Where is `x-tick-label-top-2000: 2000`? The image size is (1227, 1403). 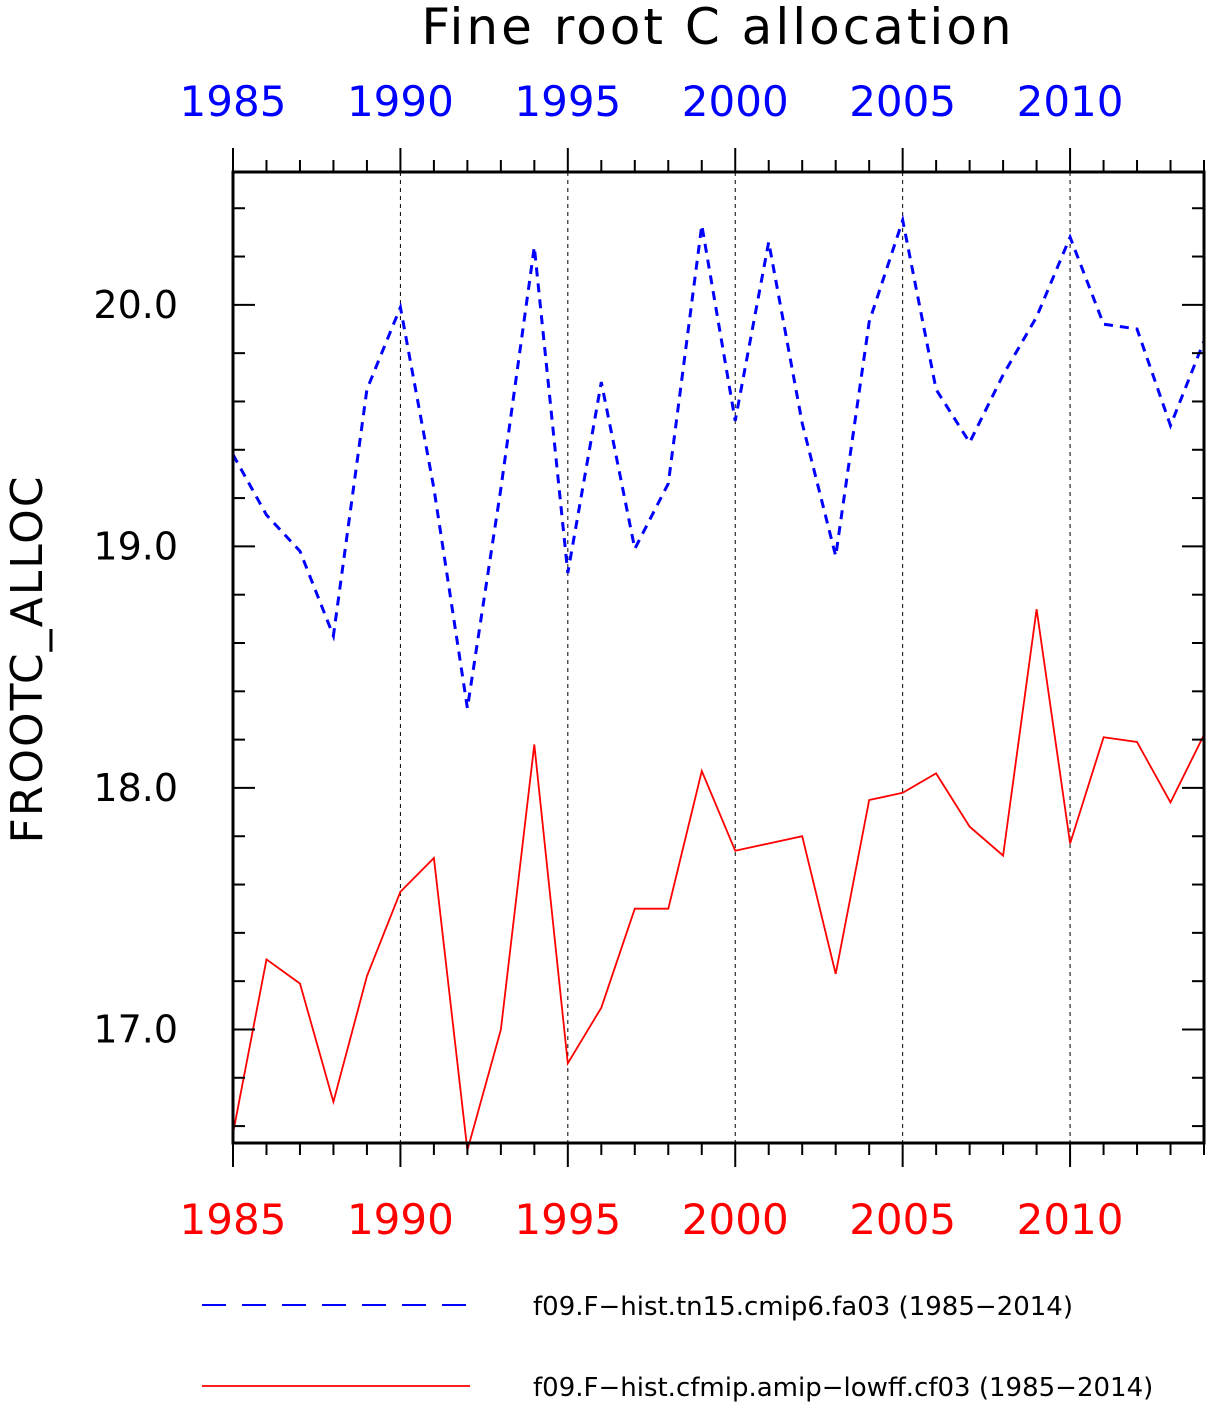
x-tick-label-top-2000: 2000 is located at coordinates (735, 101).